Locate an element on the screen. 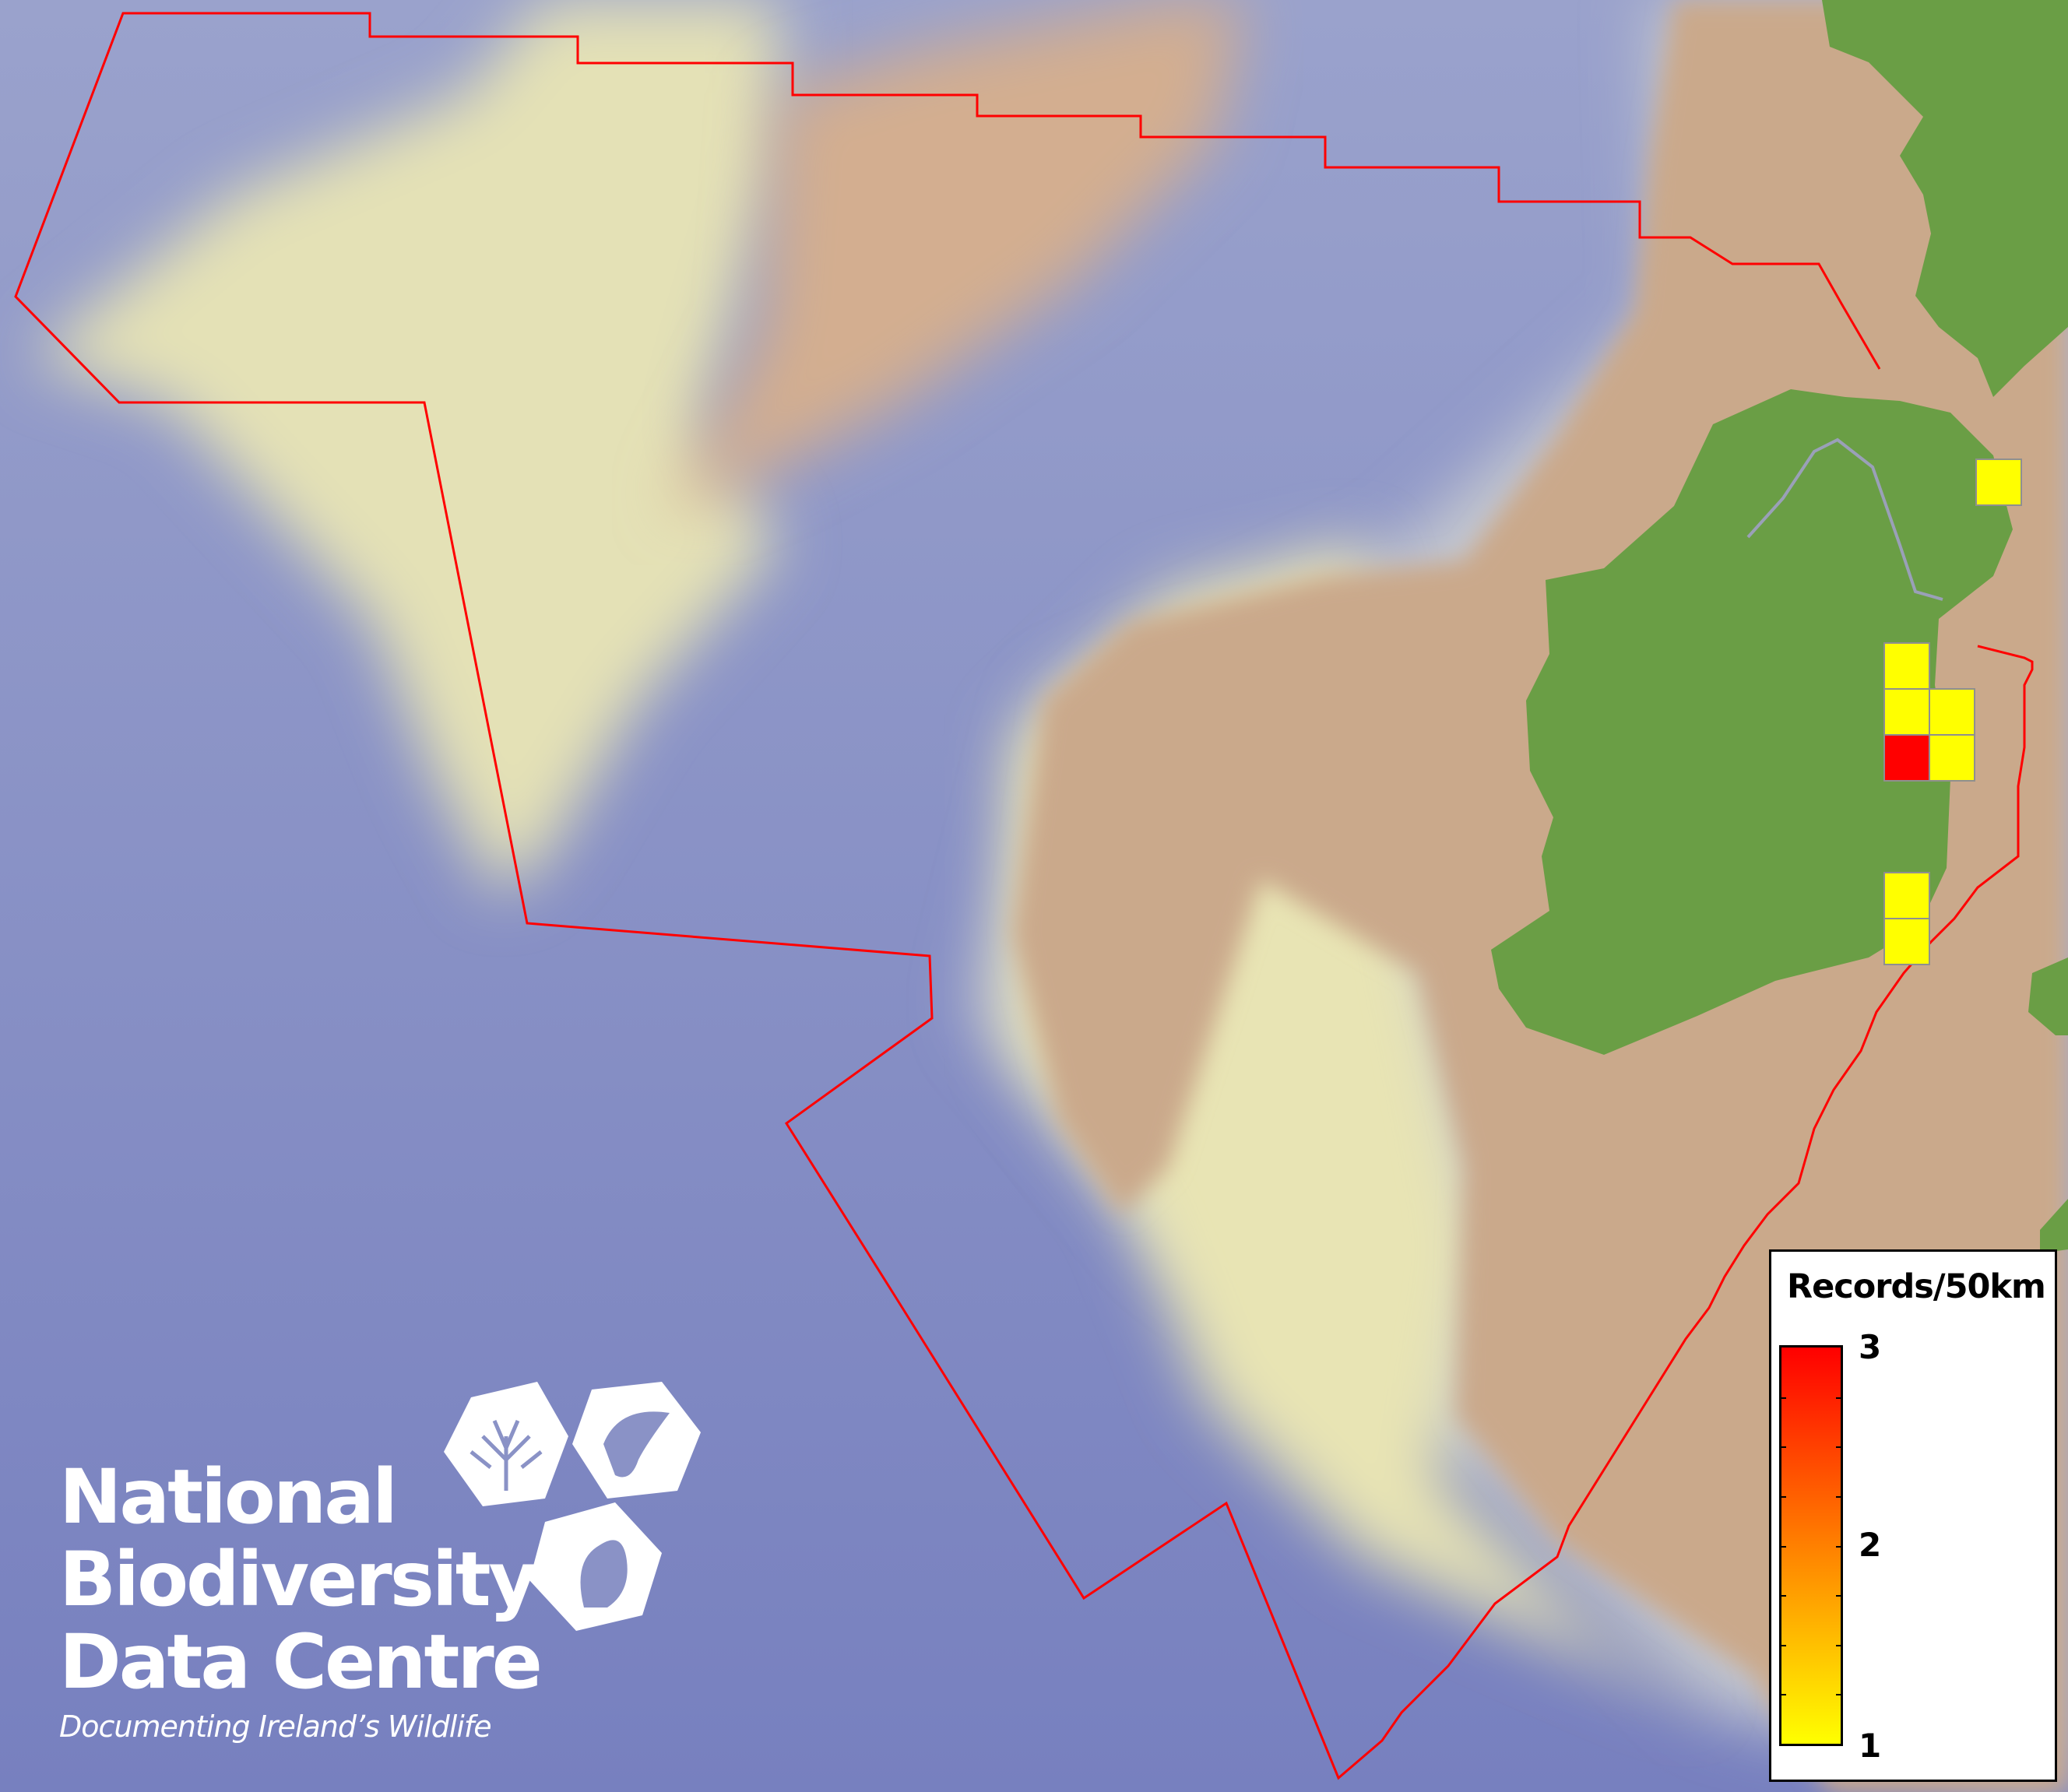 This screenshot has width=2068, height=1792. ni-border is located at coordinates (1844, 519).